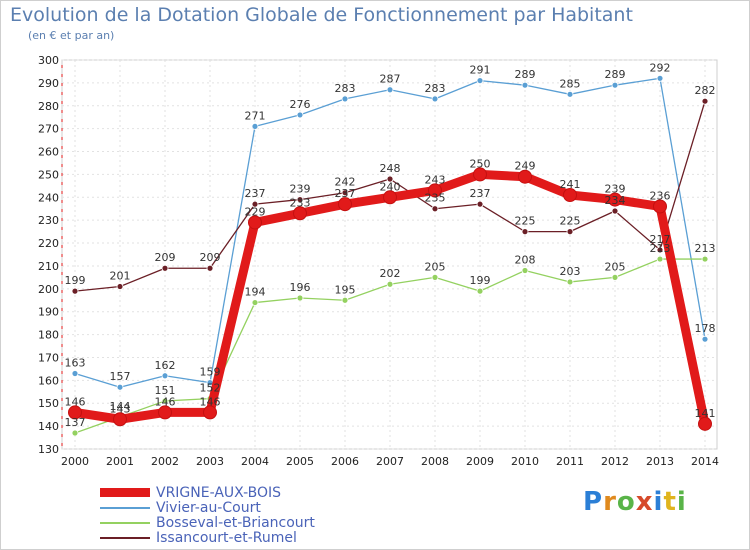 The width and height of the screenshot is (750, 550). I want to click on data-label: 241, so click(570, 184).